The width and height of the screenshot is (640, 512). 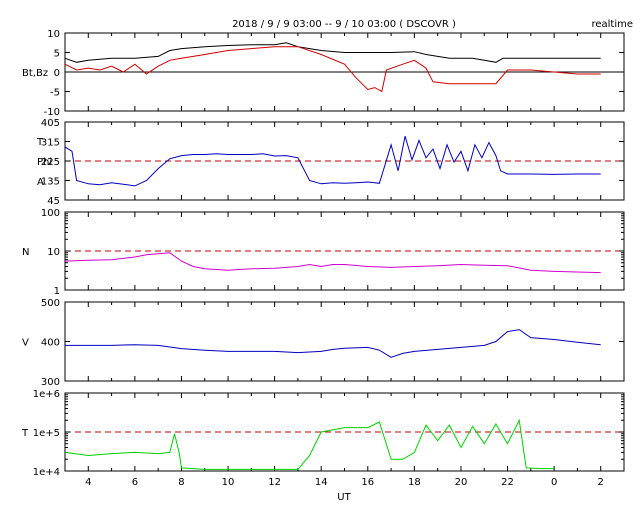 I want to click on y-tick-label: 1e+6, so click(x=46, y=394).